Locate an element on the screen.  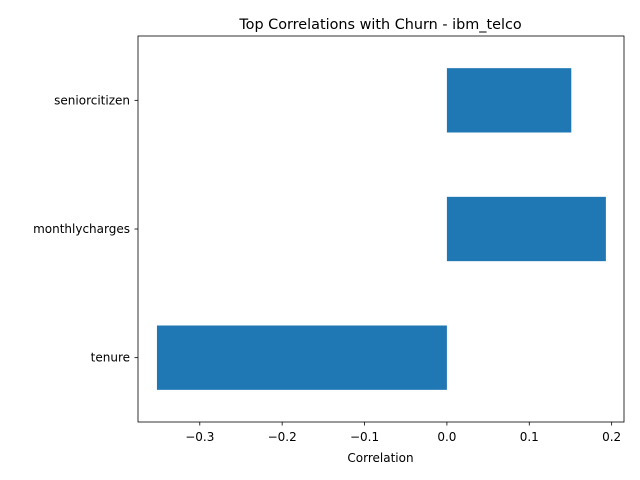
bar-seniorcitizen is located at coordinates (509, 100).